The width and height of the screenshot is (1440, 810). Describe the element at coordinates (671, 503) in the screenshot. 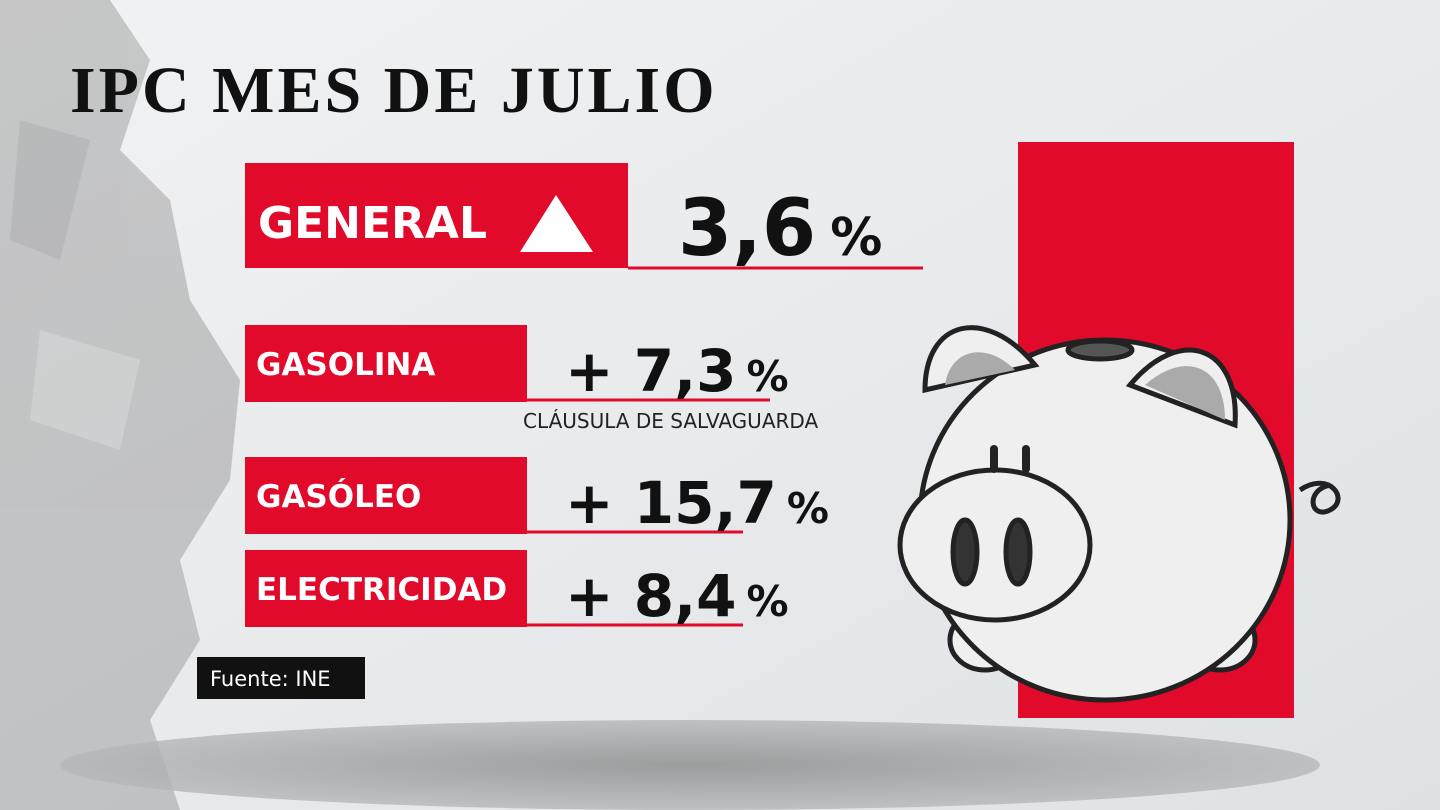

I see `value: + 15,7` at that location.